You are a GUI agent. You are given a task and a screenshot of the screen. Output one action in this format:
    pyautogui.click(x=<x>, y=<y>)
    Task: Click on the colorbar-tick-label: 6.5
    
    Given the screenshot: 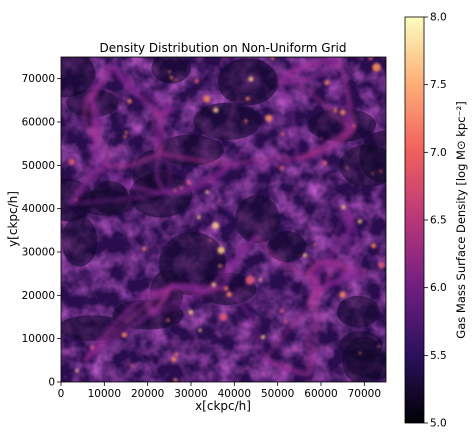 What is the action you would take?
    pyautogui.click(x=438, y=221)
    